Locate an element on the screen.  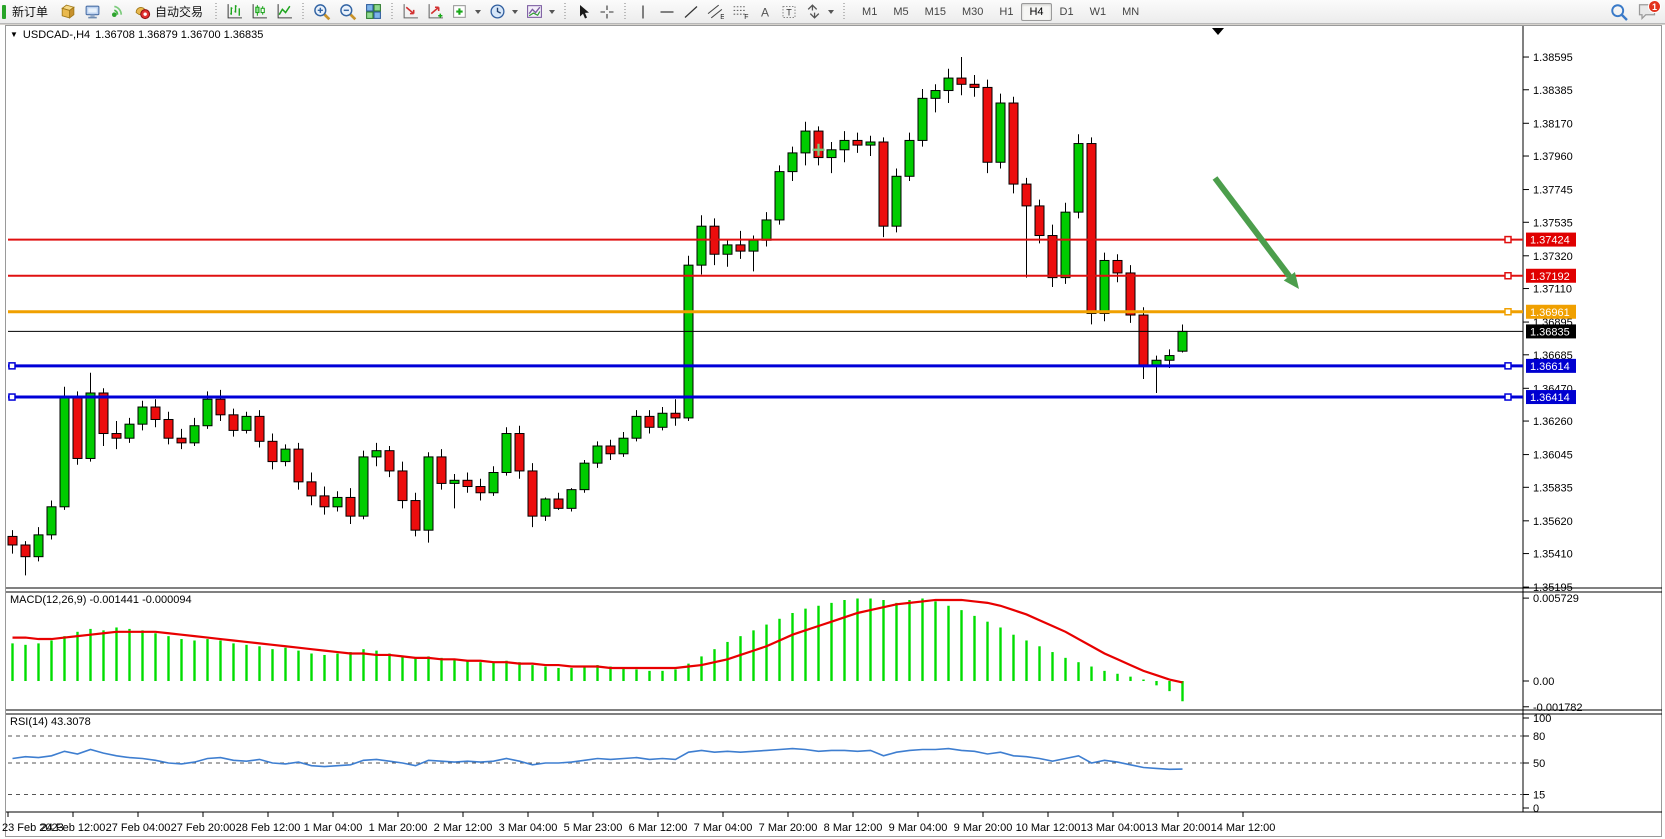
fibonacci-tool-button: F is located at coordinates (740, 11).